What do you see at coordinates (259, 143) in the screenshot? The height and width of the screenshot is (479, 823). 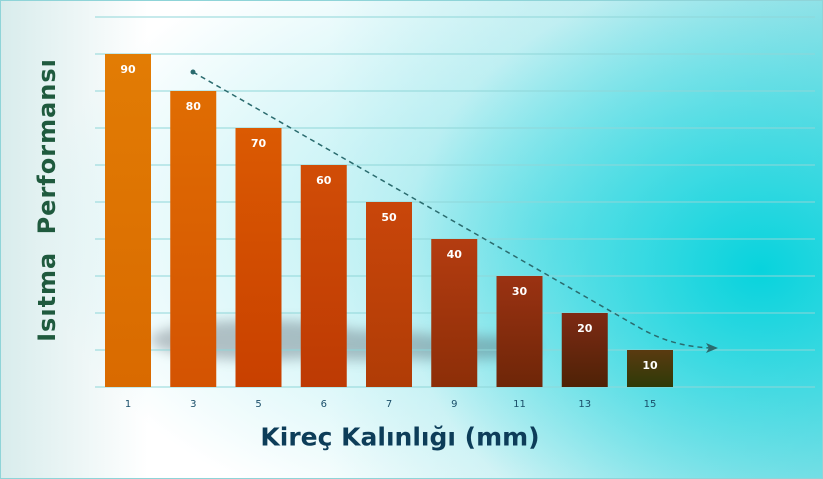 I see `value-label: 70` at bounding box center [259, 143].